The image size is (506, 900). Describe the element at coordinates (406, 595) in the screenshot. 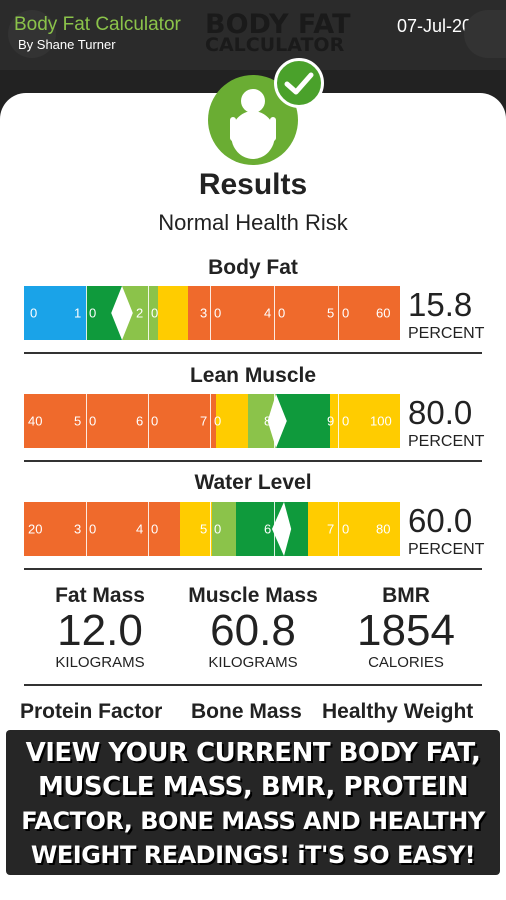

I see `bmr-title: BMR` at that location.